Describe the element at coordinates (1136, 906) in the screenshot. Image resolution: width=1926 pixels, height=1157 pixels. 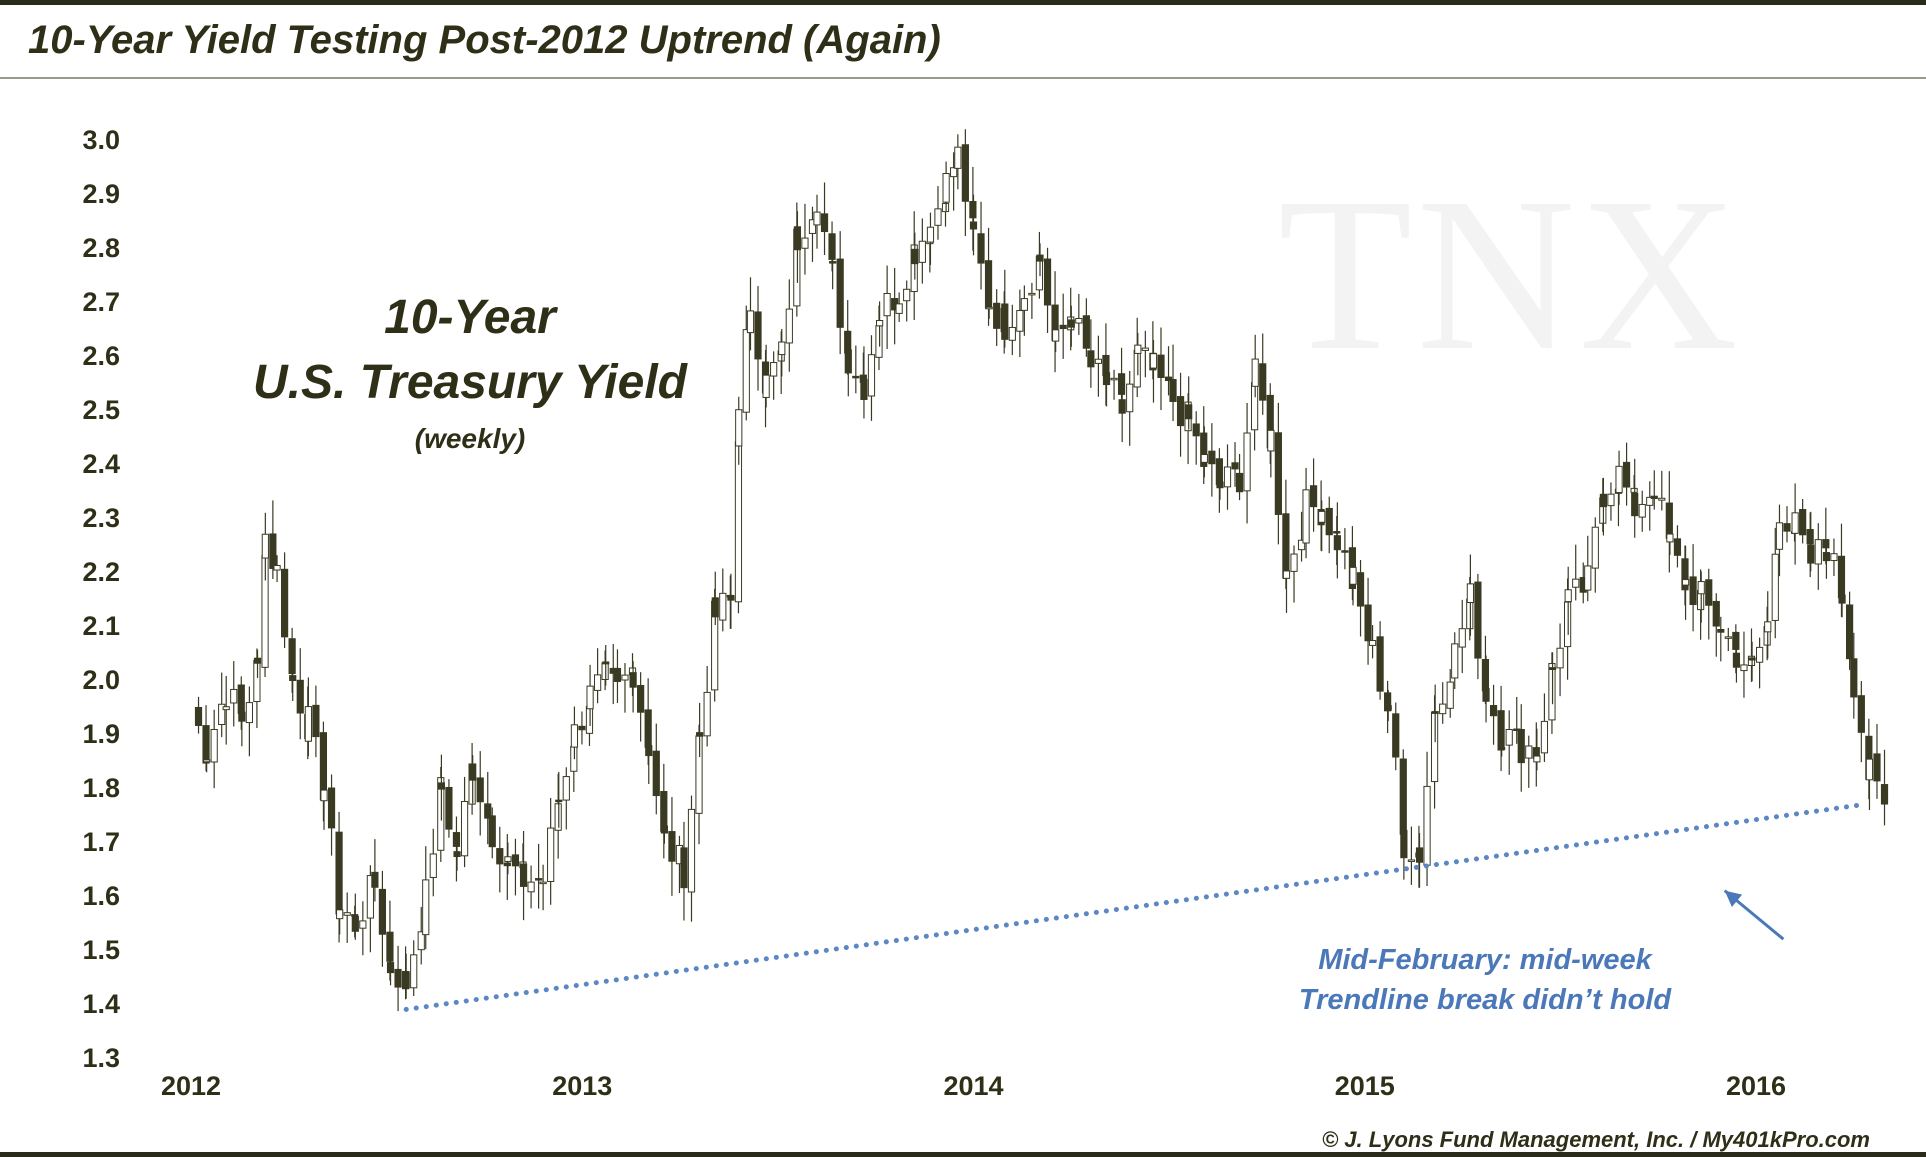
I see `trendline` at that location.